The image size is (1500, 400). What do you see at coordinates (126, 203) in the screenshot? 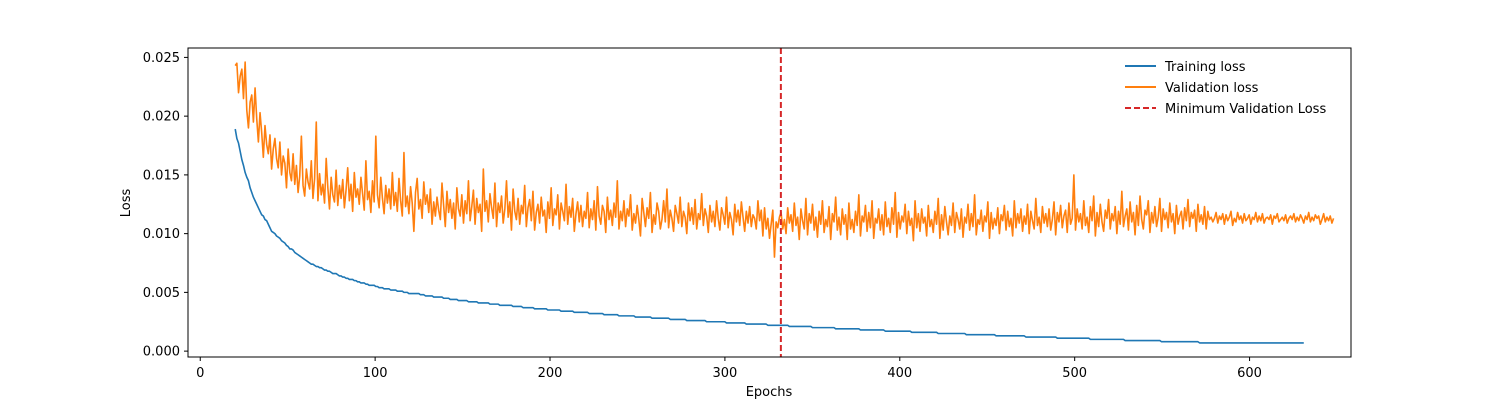
I see `y-axis-label: Loss` at bounding box center [126, 203].